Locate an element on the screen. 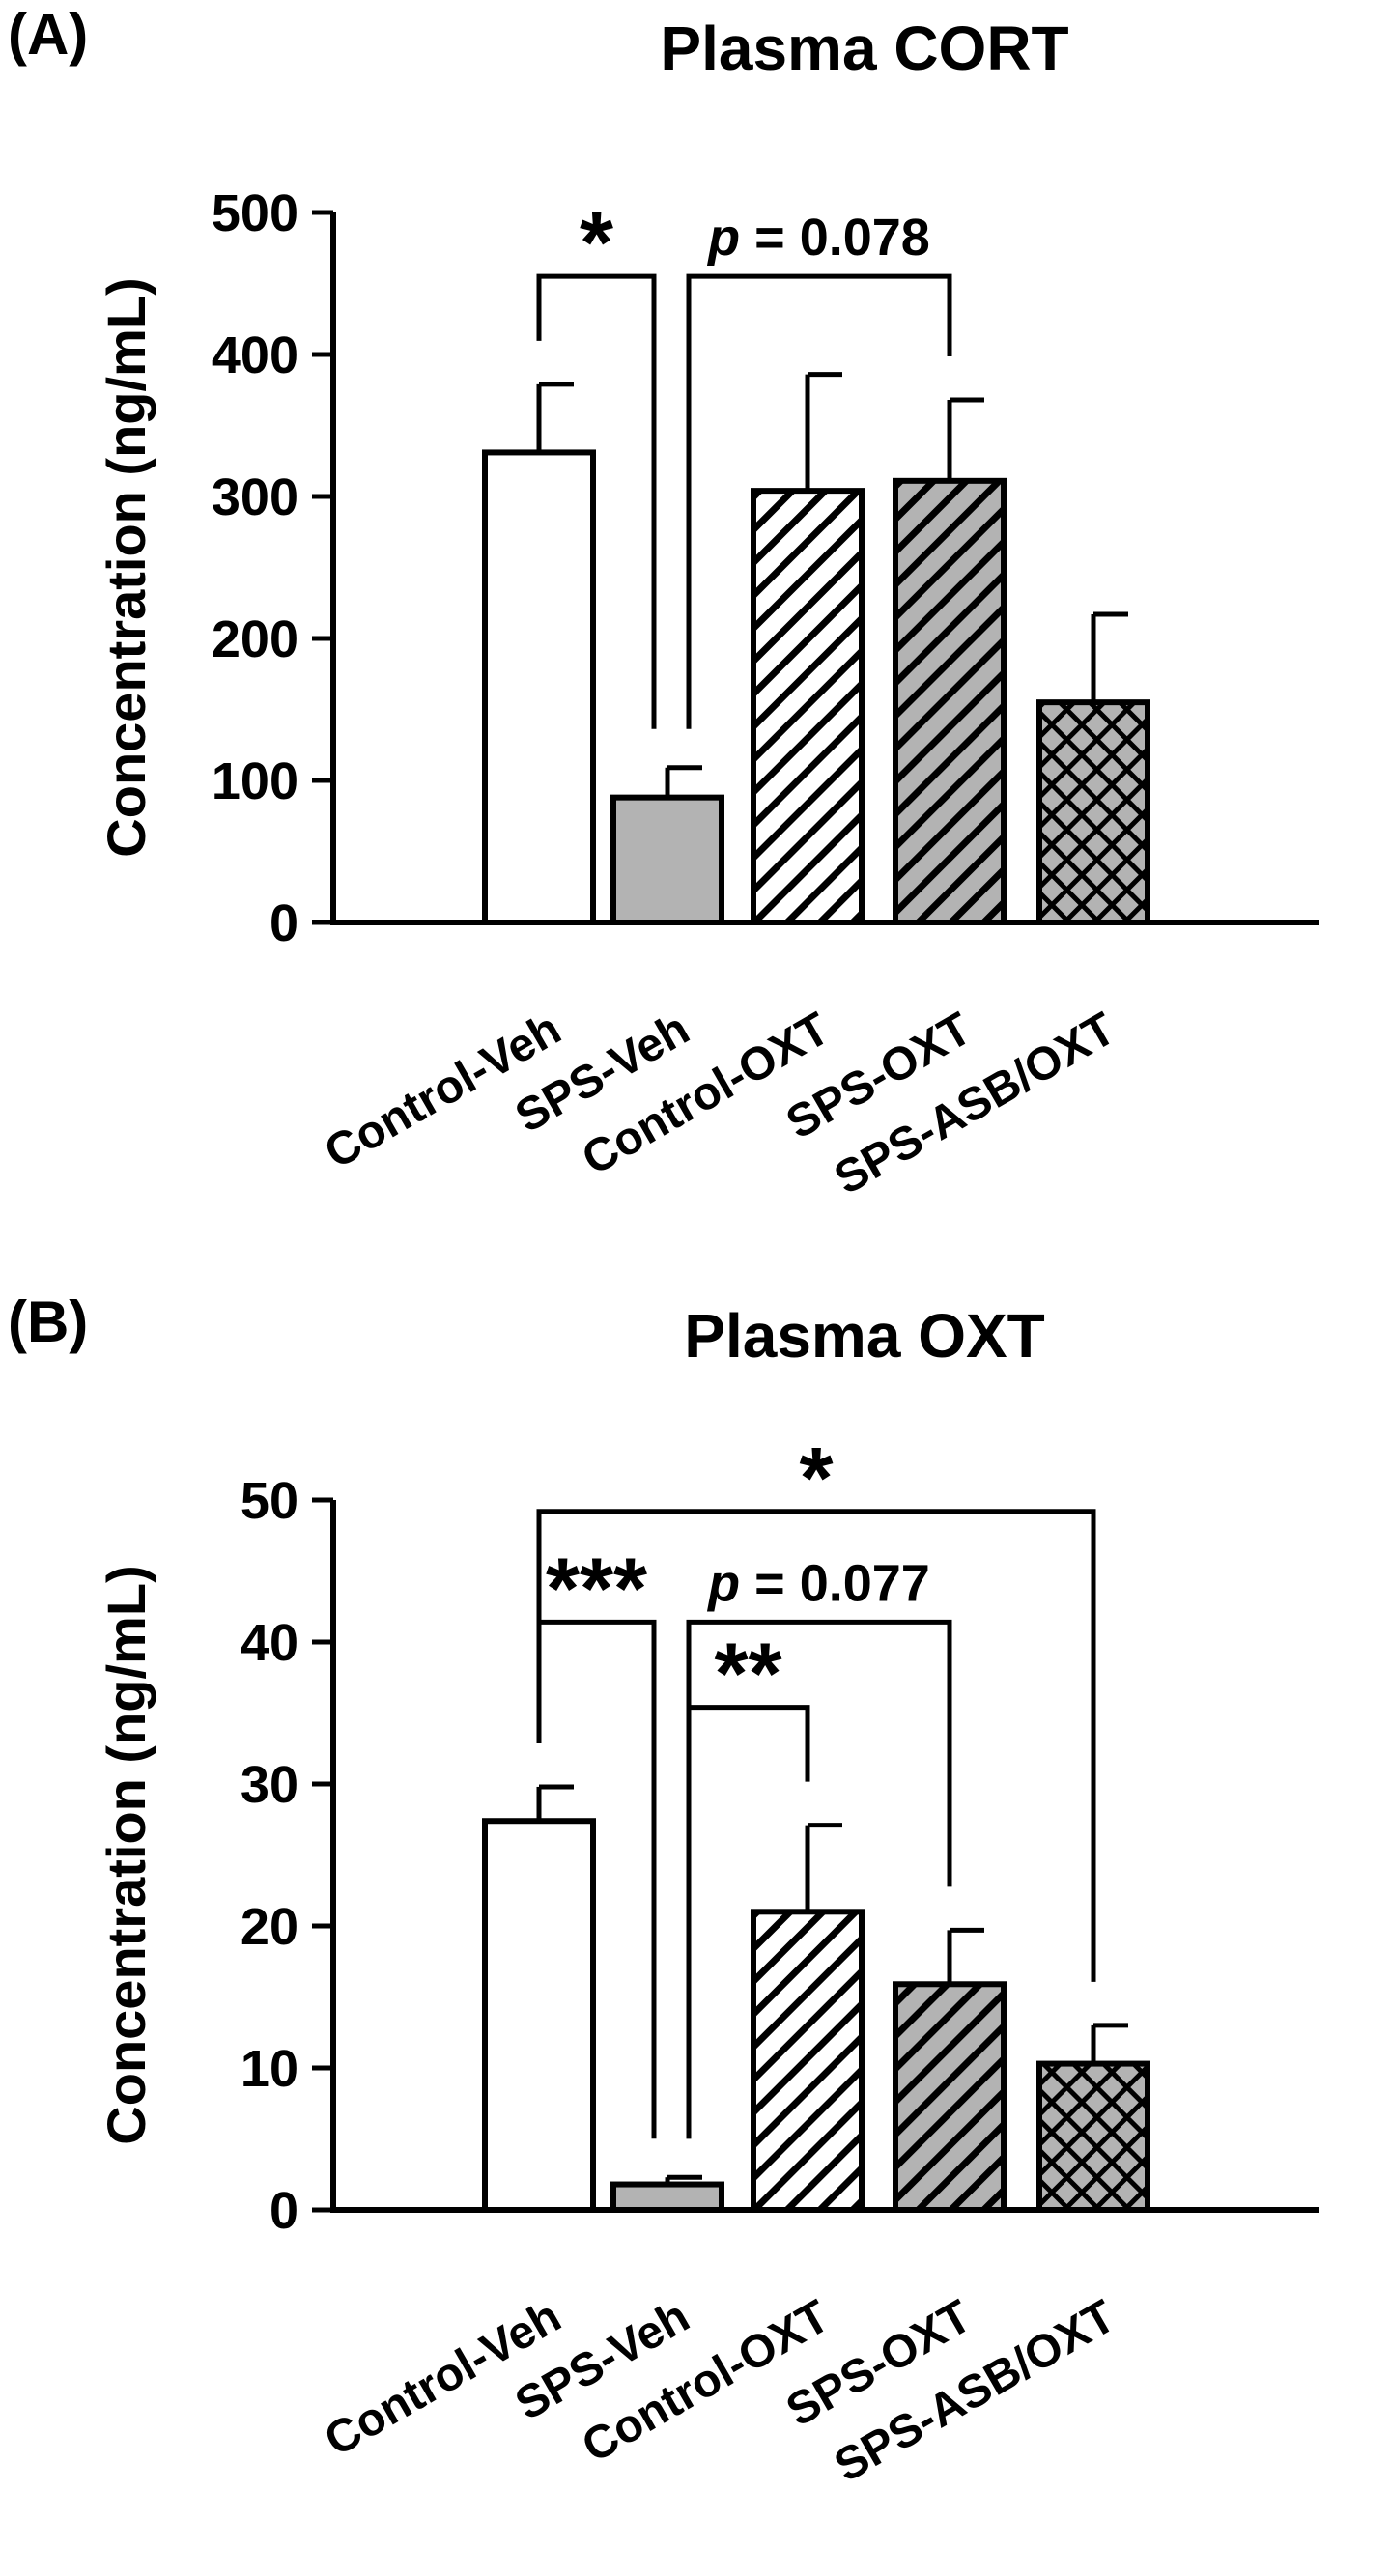  panel-label: (B) is located at coordinates (48, 1321).